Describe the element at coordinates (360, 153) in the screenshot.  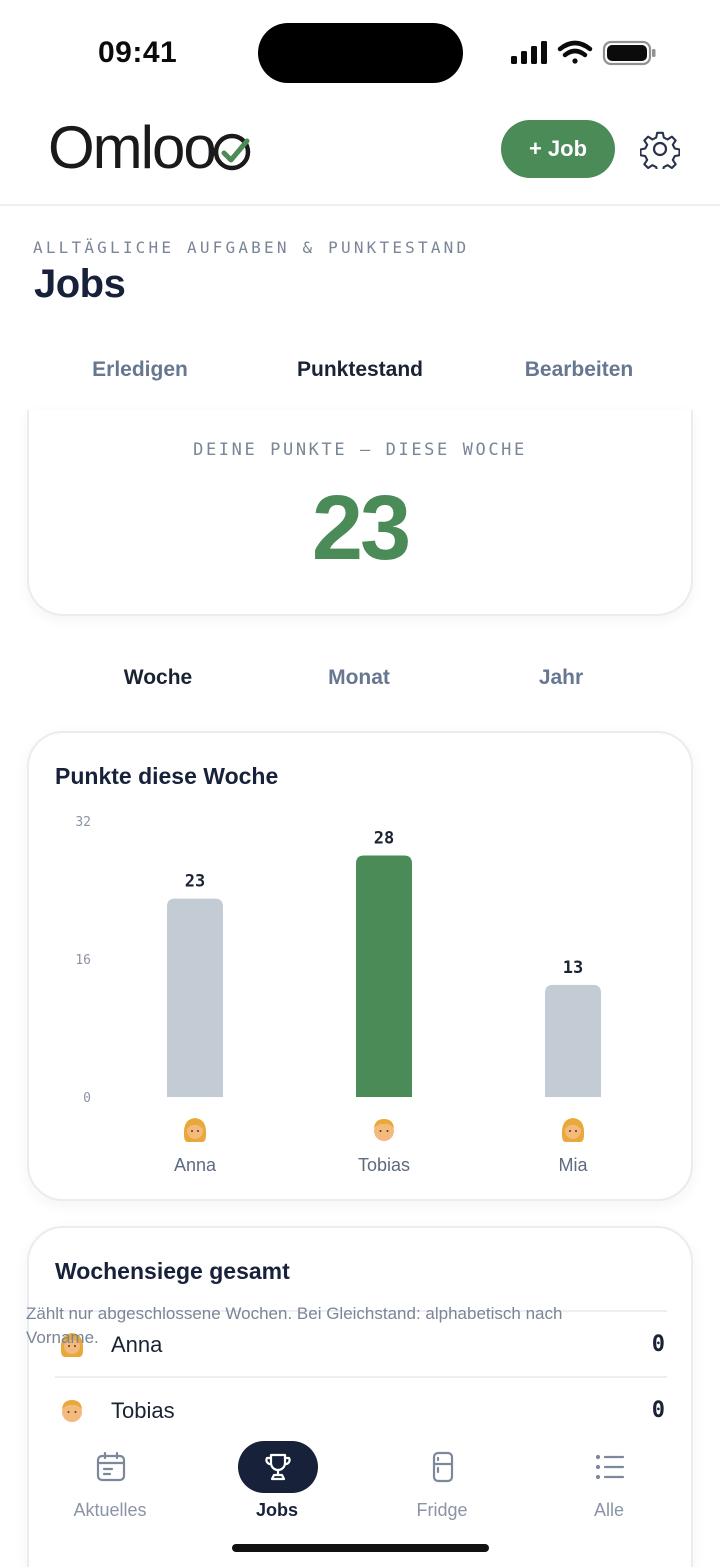
I see `app-header: Omloo + Job` at that location.